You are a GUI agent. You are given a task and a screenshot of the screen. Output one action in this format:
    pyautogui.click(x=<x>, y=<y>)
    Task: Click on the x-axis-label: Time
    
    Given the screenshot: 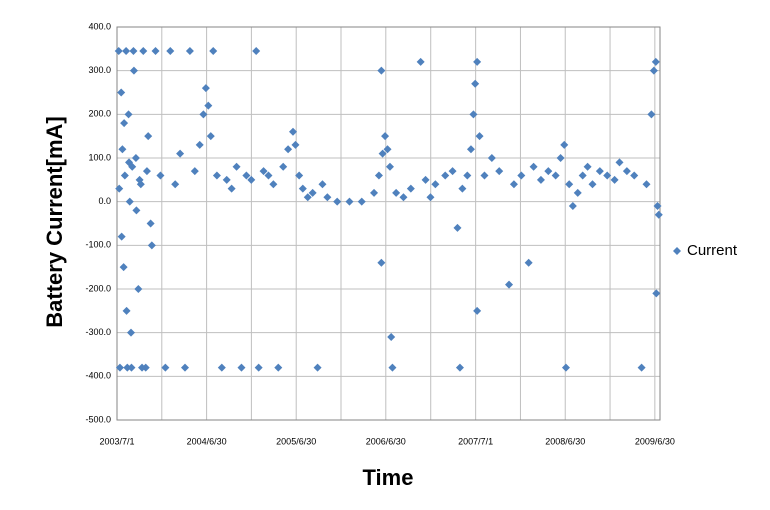 What is the action you would take?
    pyautogui.click(x=388, y=477)
    